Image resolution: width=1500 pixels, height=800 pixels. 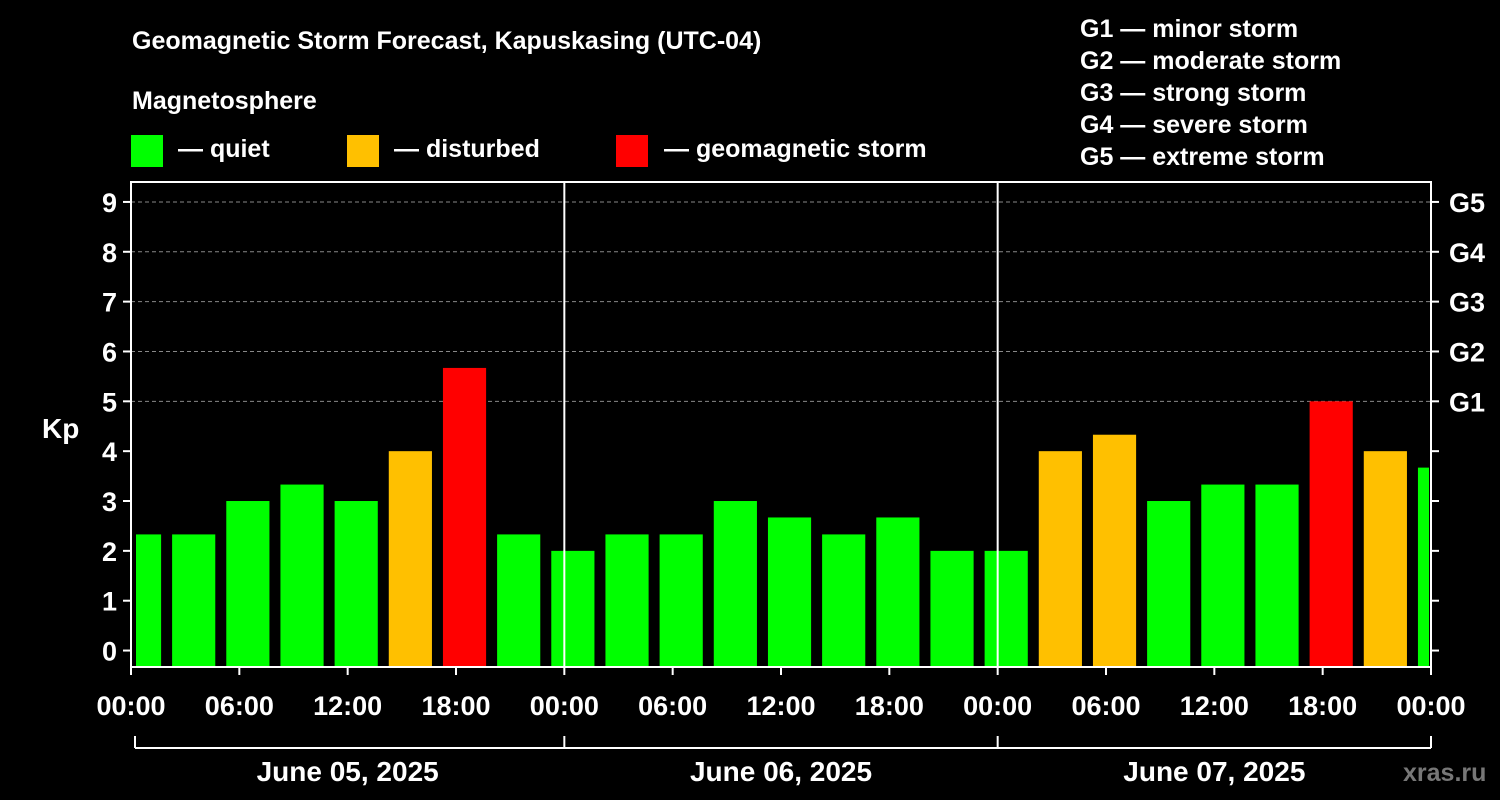 I want to click on legend-item-storm: — geomagnetic storm, so click(x=771, y=151).